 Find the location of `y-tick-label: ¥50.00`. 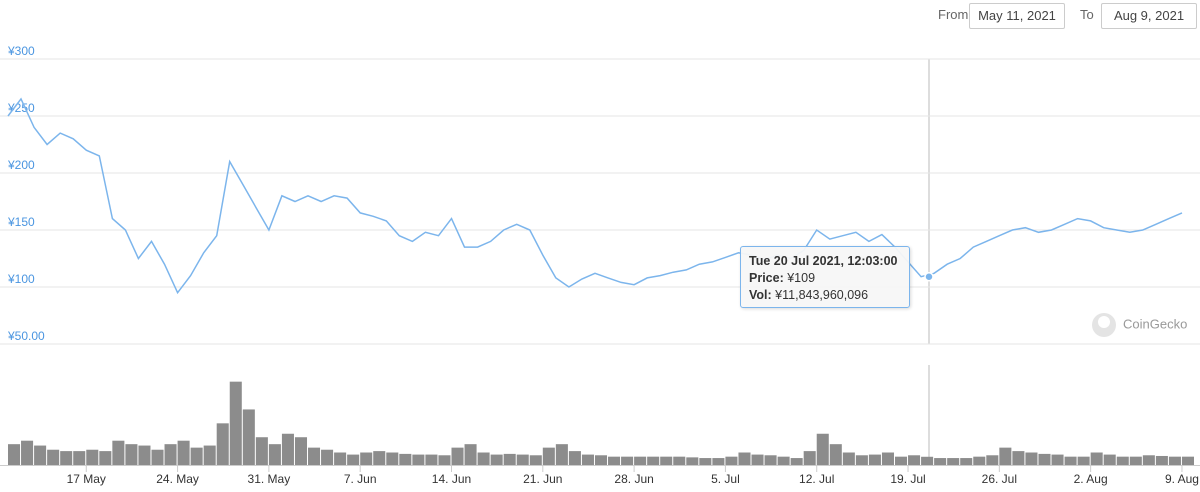

y-tick-label: ¥50.00 is located at coordinates (26, 336).